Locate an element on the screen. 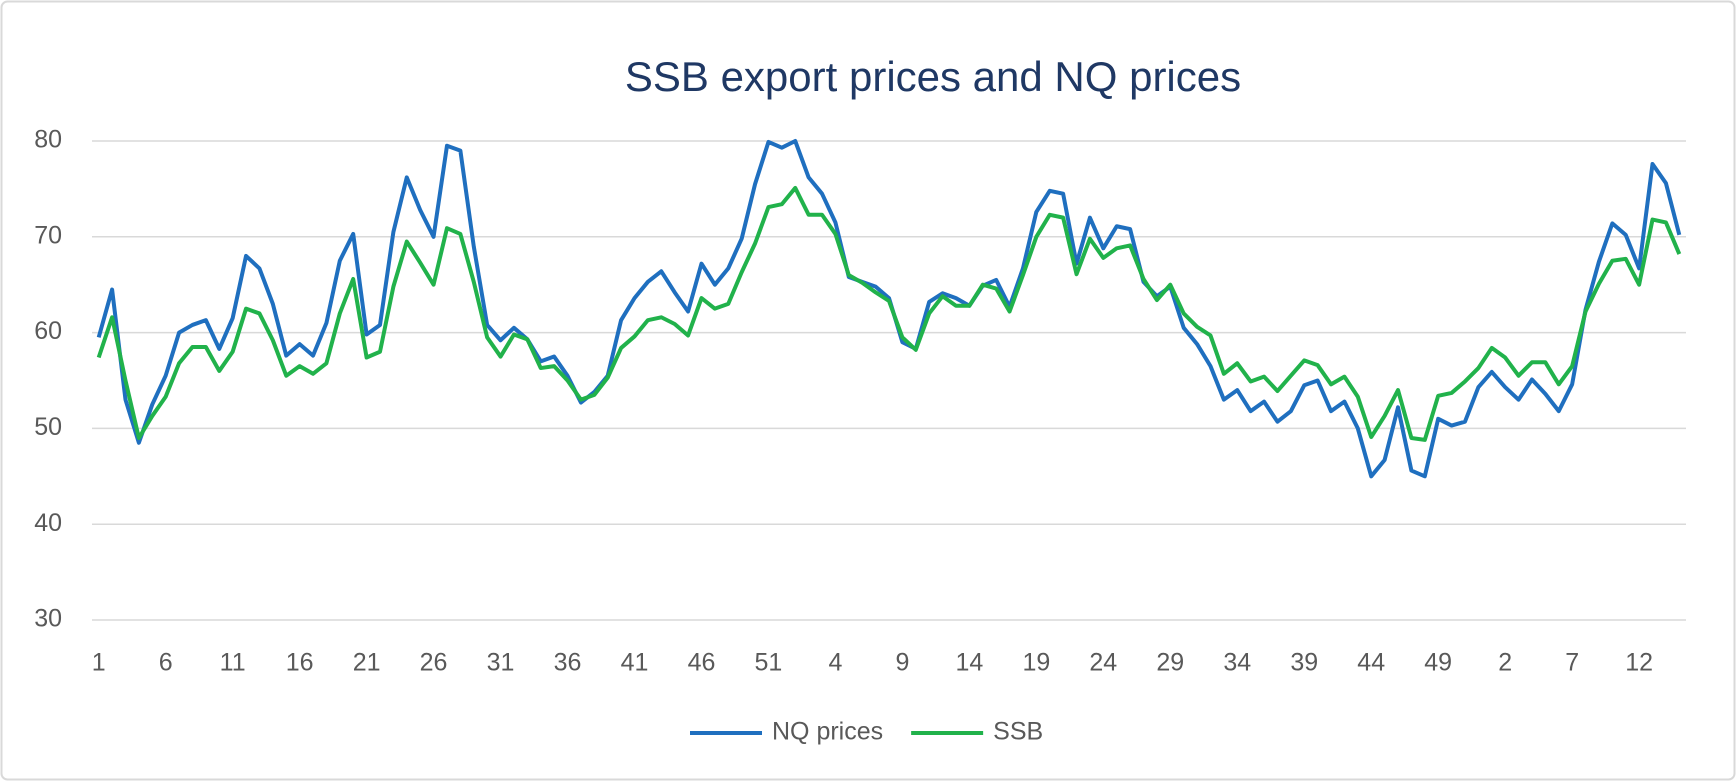 The height and width of the screenshot is (781, 1736). x-tick-label: 21 is located at coordinates (367, 663).